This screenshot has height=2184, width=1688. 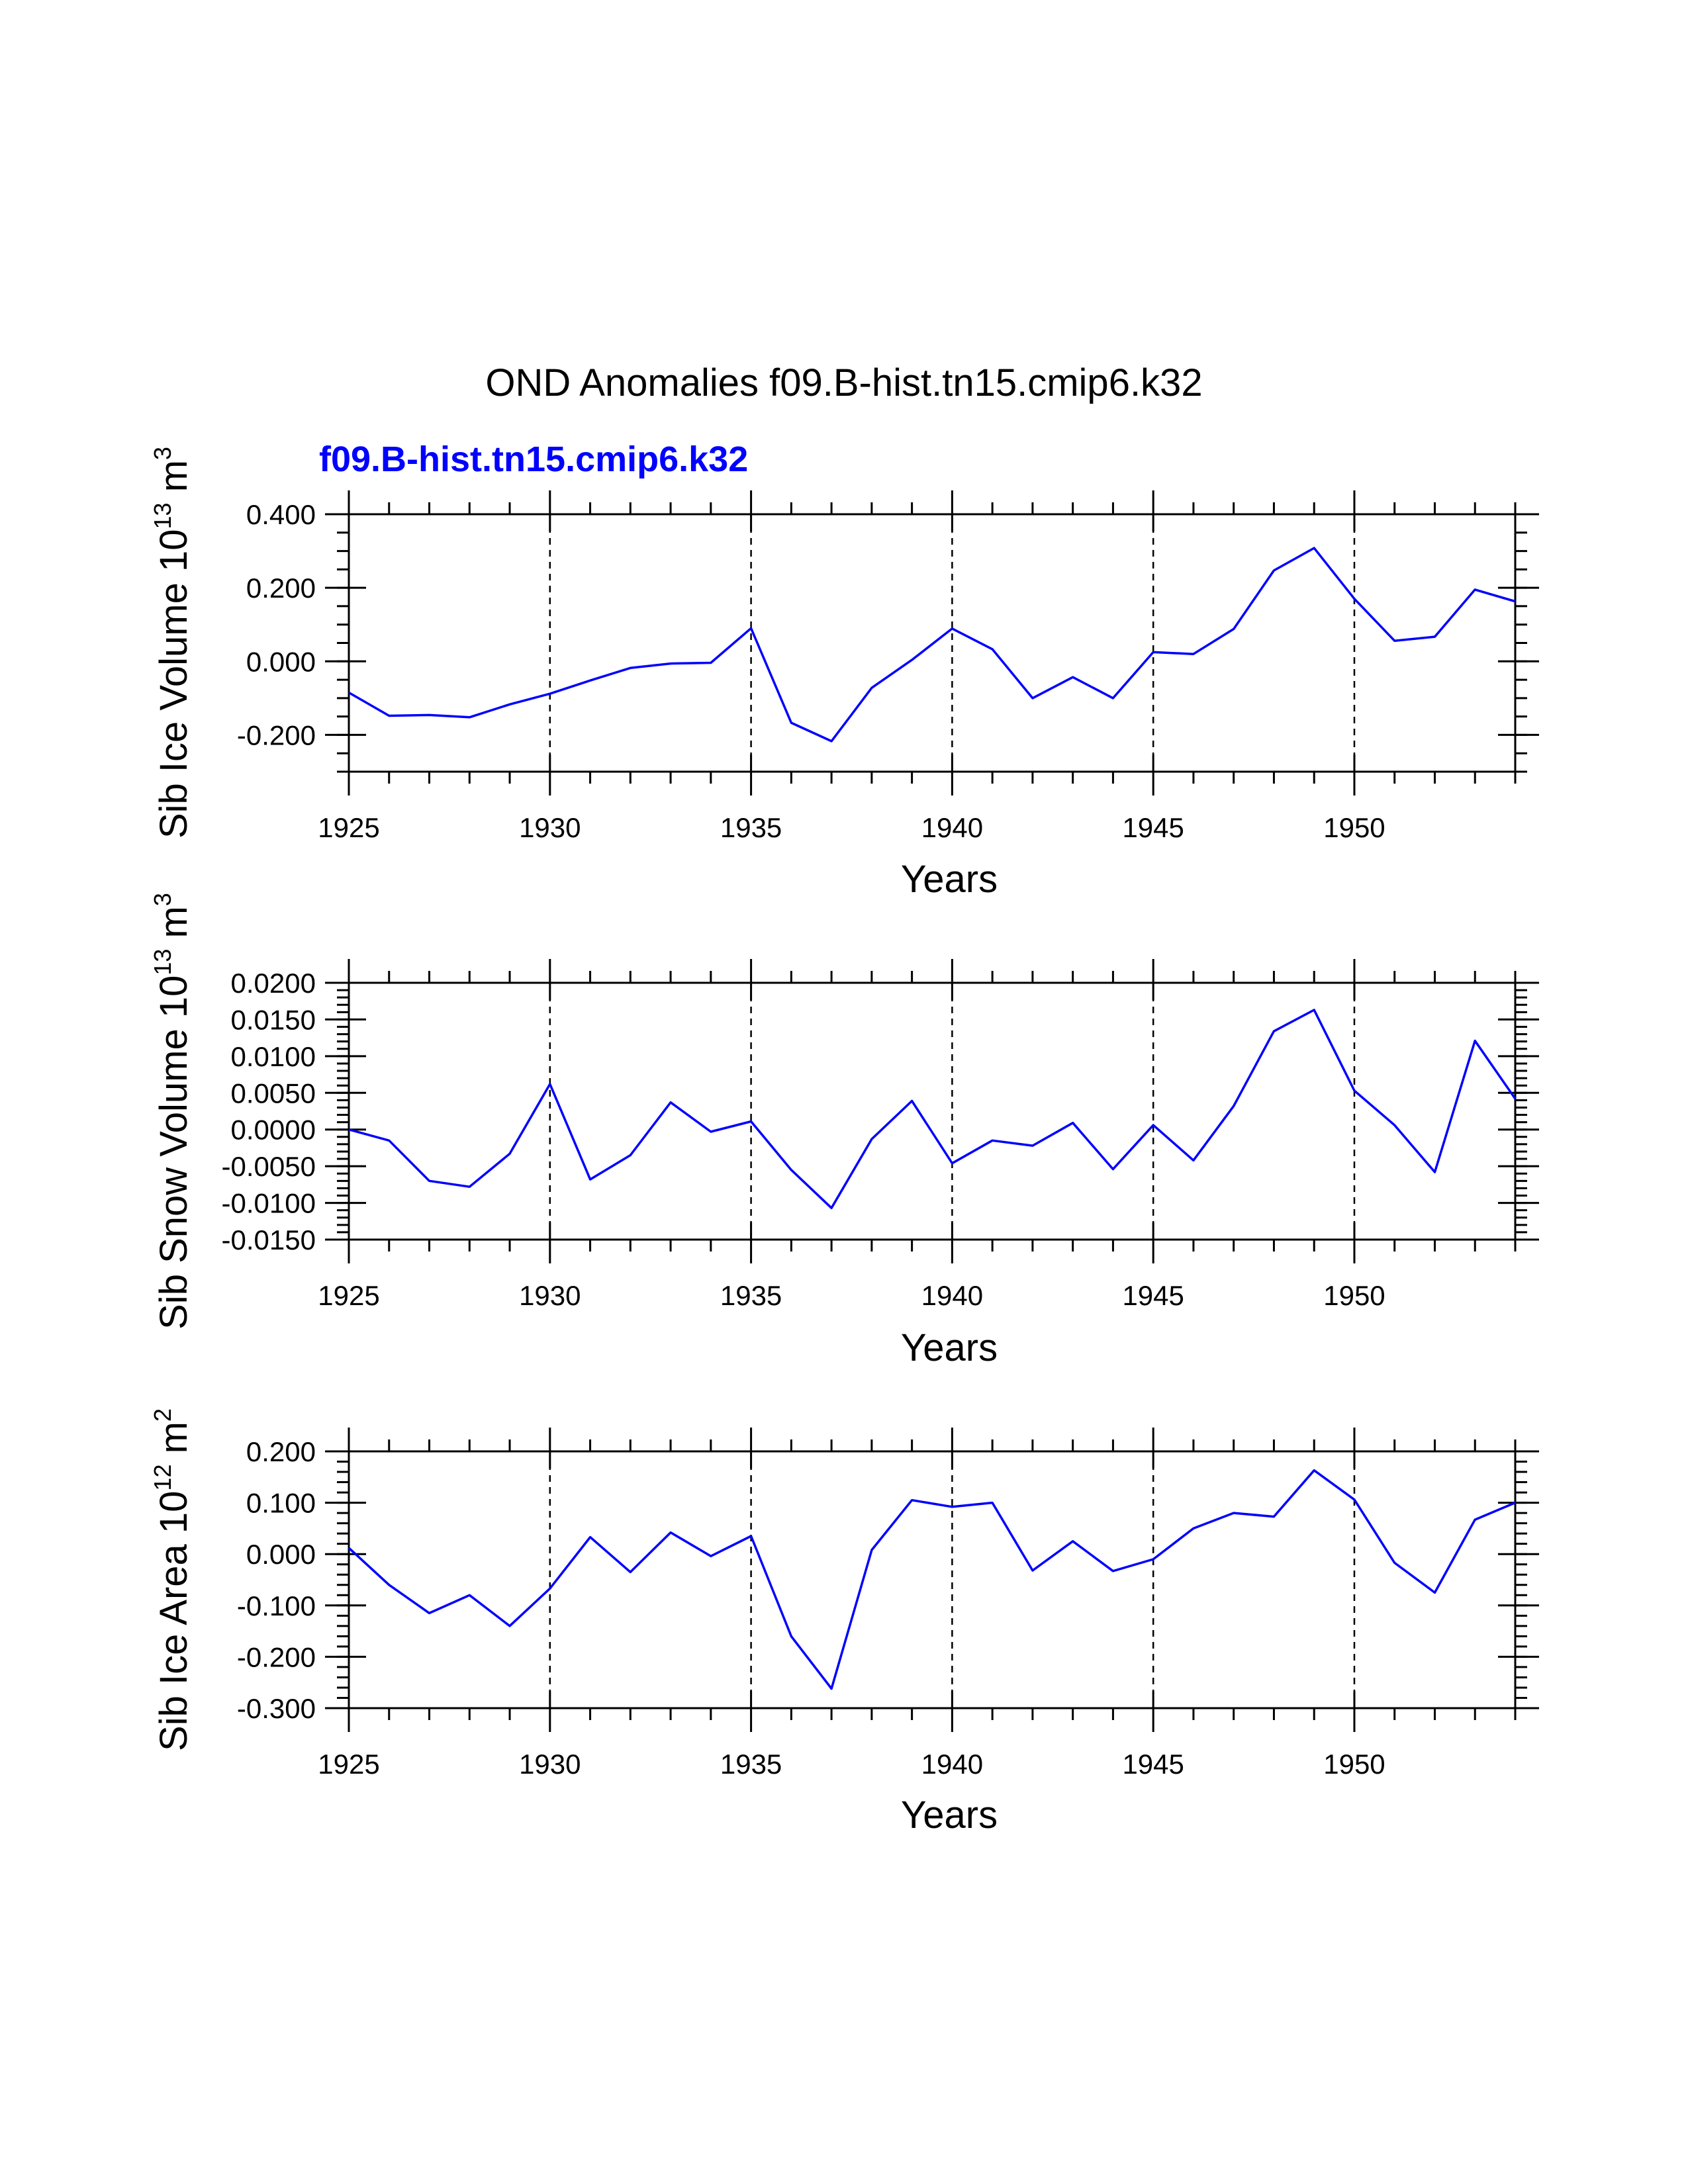 I want to click on y-tick-label: -0.0100, so click(x=269, y=1203).